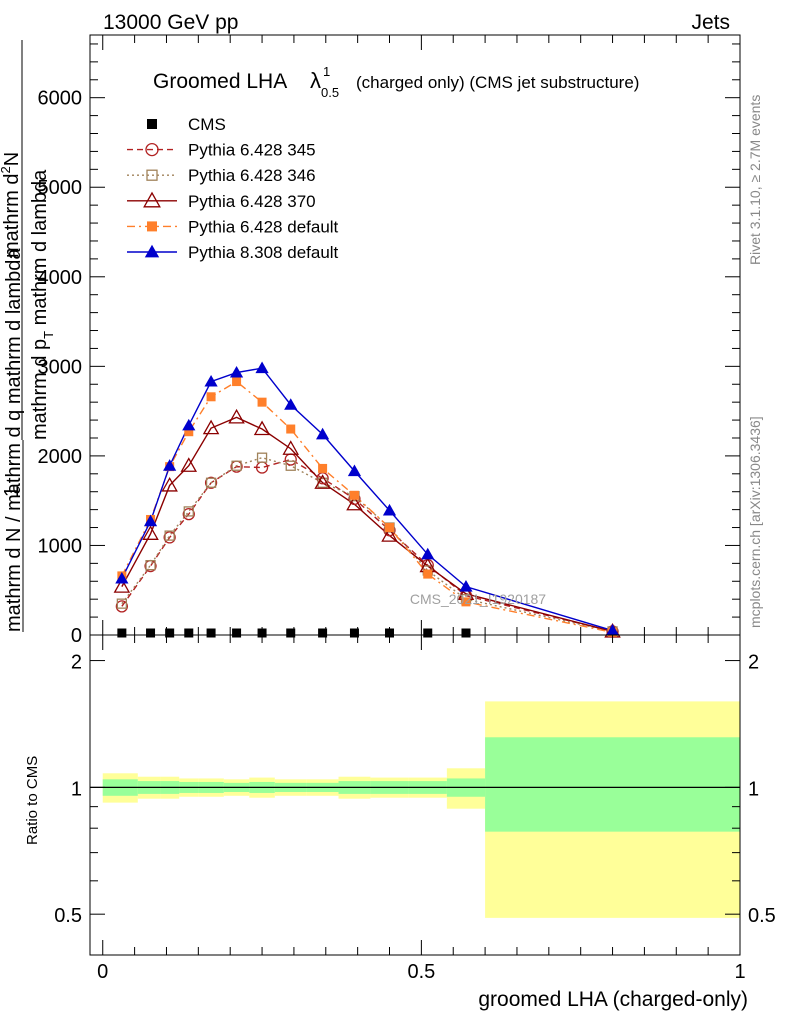  Describe the element at coordinates (60, 457) in the screenshot. I see `main-ytick-label: 2000` at that location.